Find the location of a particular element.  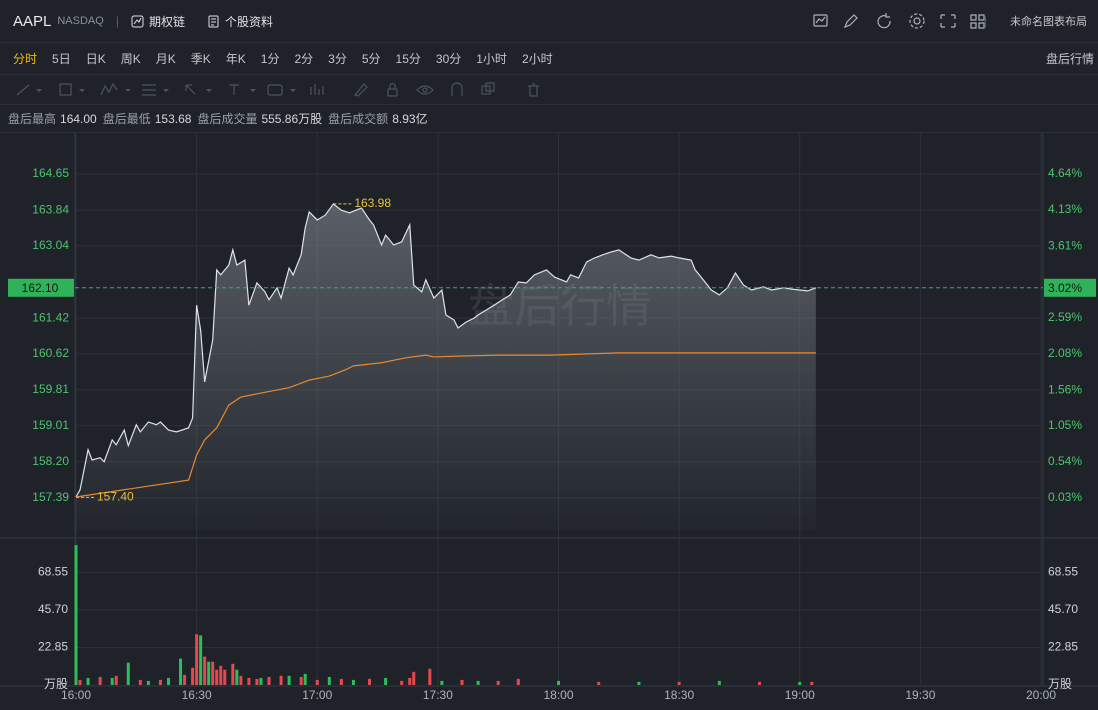

timeframe-tab: 5分 is located at coordinates (371, 59).